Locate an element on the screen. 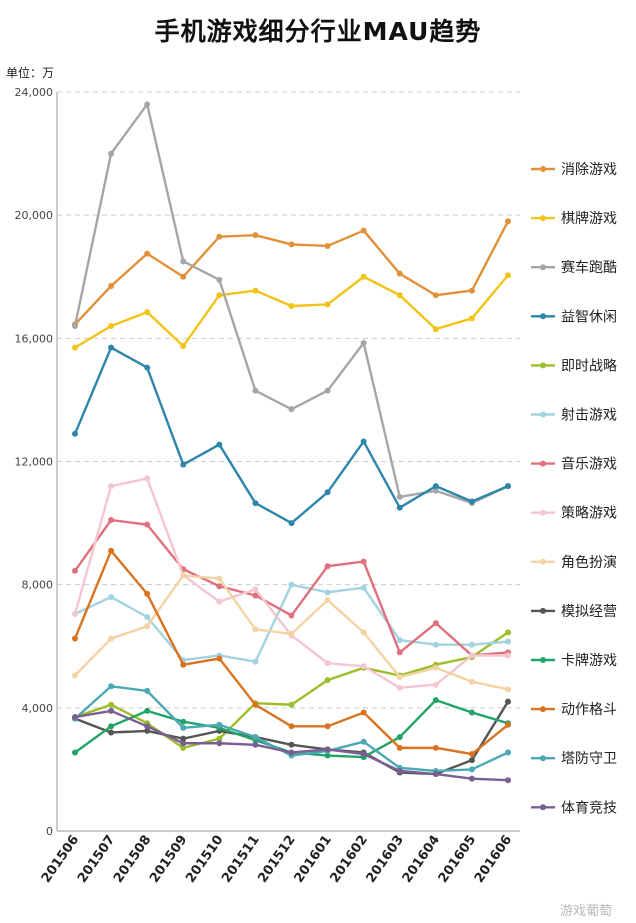  legend-item: 棋牌游戏 is located at coordinates (574, 218).